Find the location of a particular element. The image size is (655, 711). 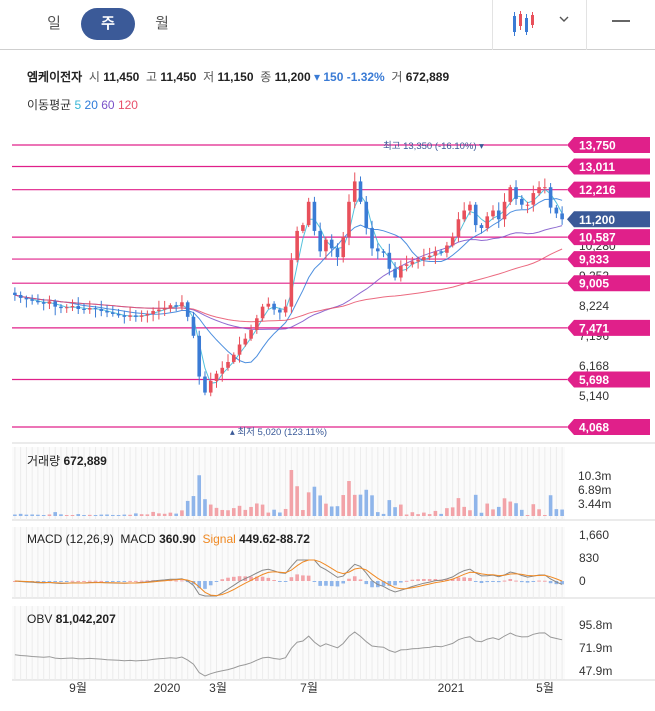

tab-daily: 일 is located at coordinates (54, 23).